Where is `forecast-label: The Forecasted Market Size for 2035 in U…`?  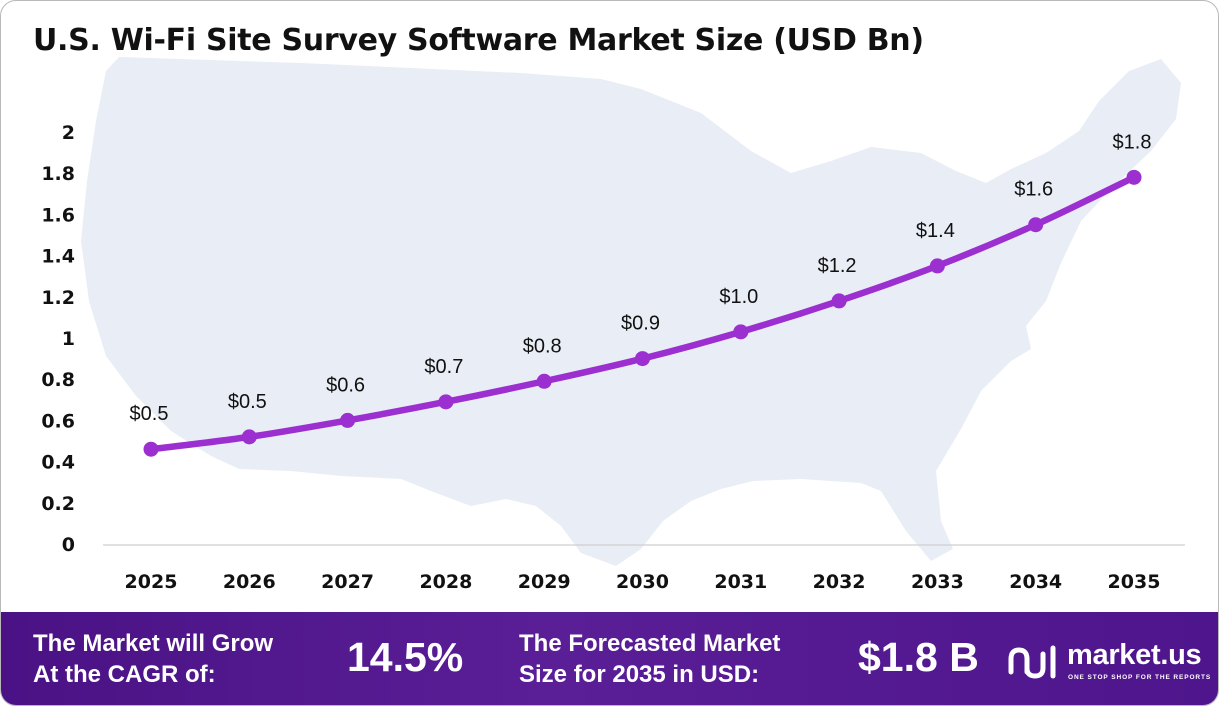
forecast-label: The Forecasted Market Size for 2035 in U… is located at coordinates (649, 659).